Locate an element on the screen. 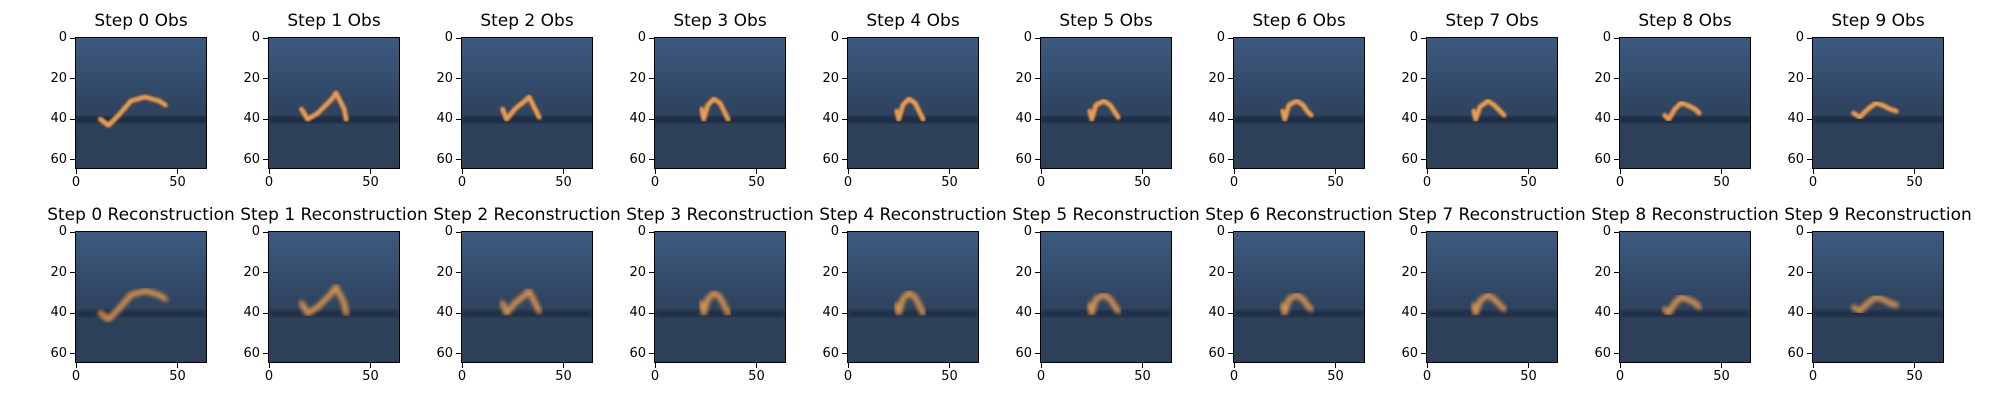  panel-title: Step 9 Reconstruction is located at coordinates (1878, 215).